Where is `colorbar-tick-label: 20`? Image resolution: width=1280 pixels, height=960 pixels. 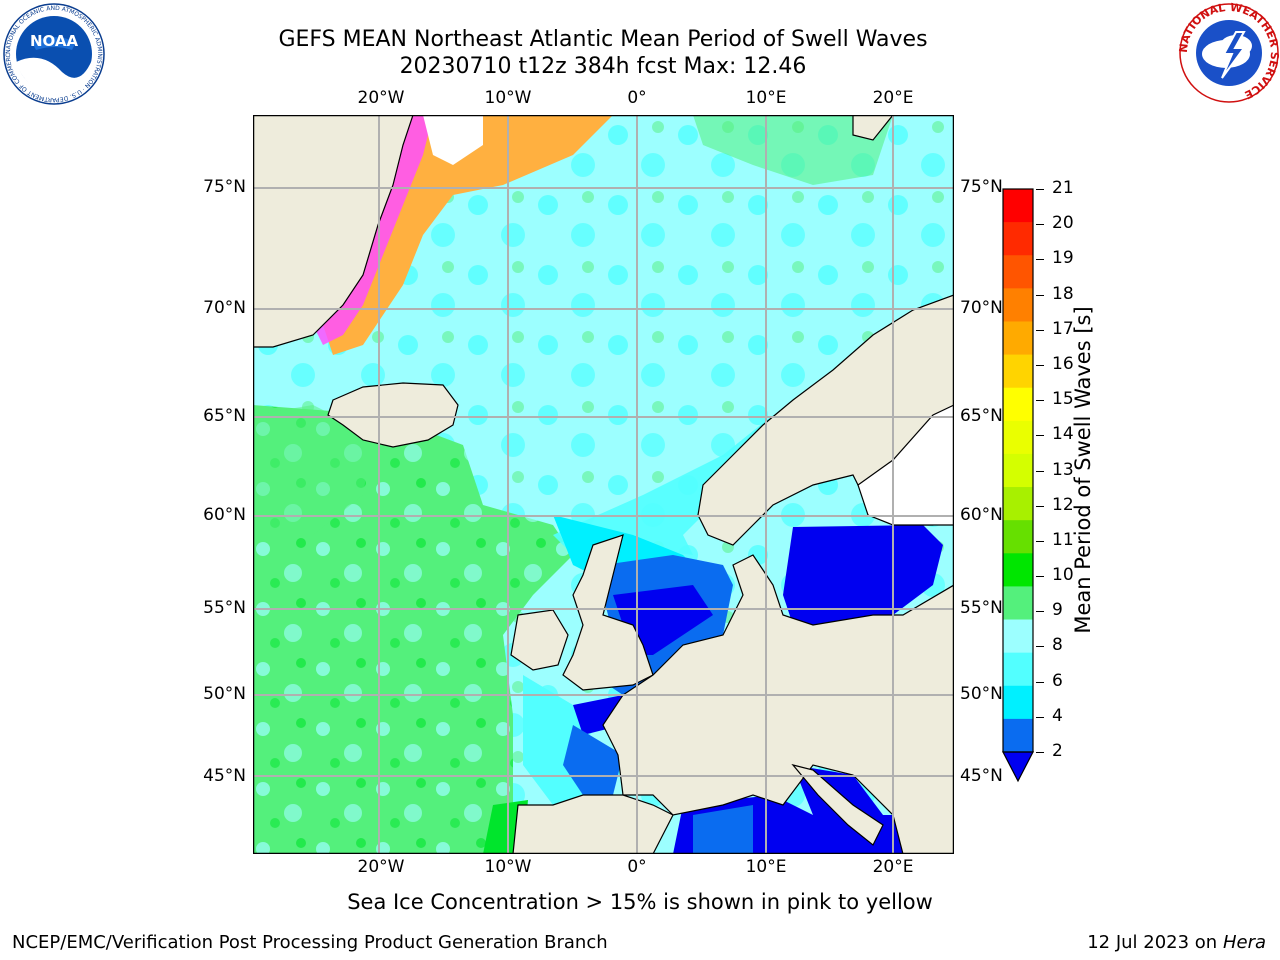
colorbar-tick-label: 20 is located at coordinates (1063, 223).